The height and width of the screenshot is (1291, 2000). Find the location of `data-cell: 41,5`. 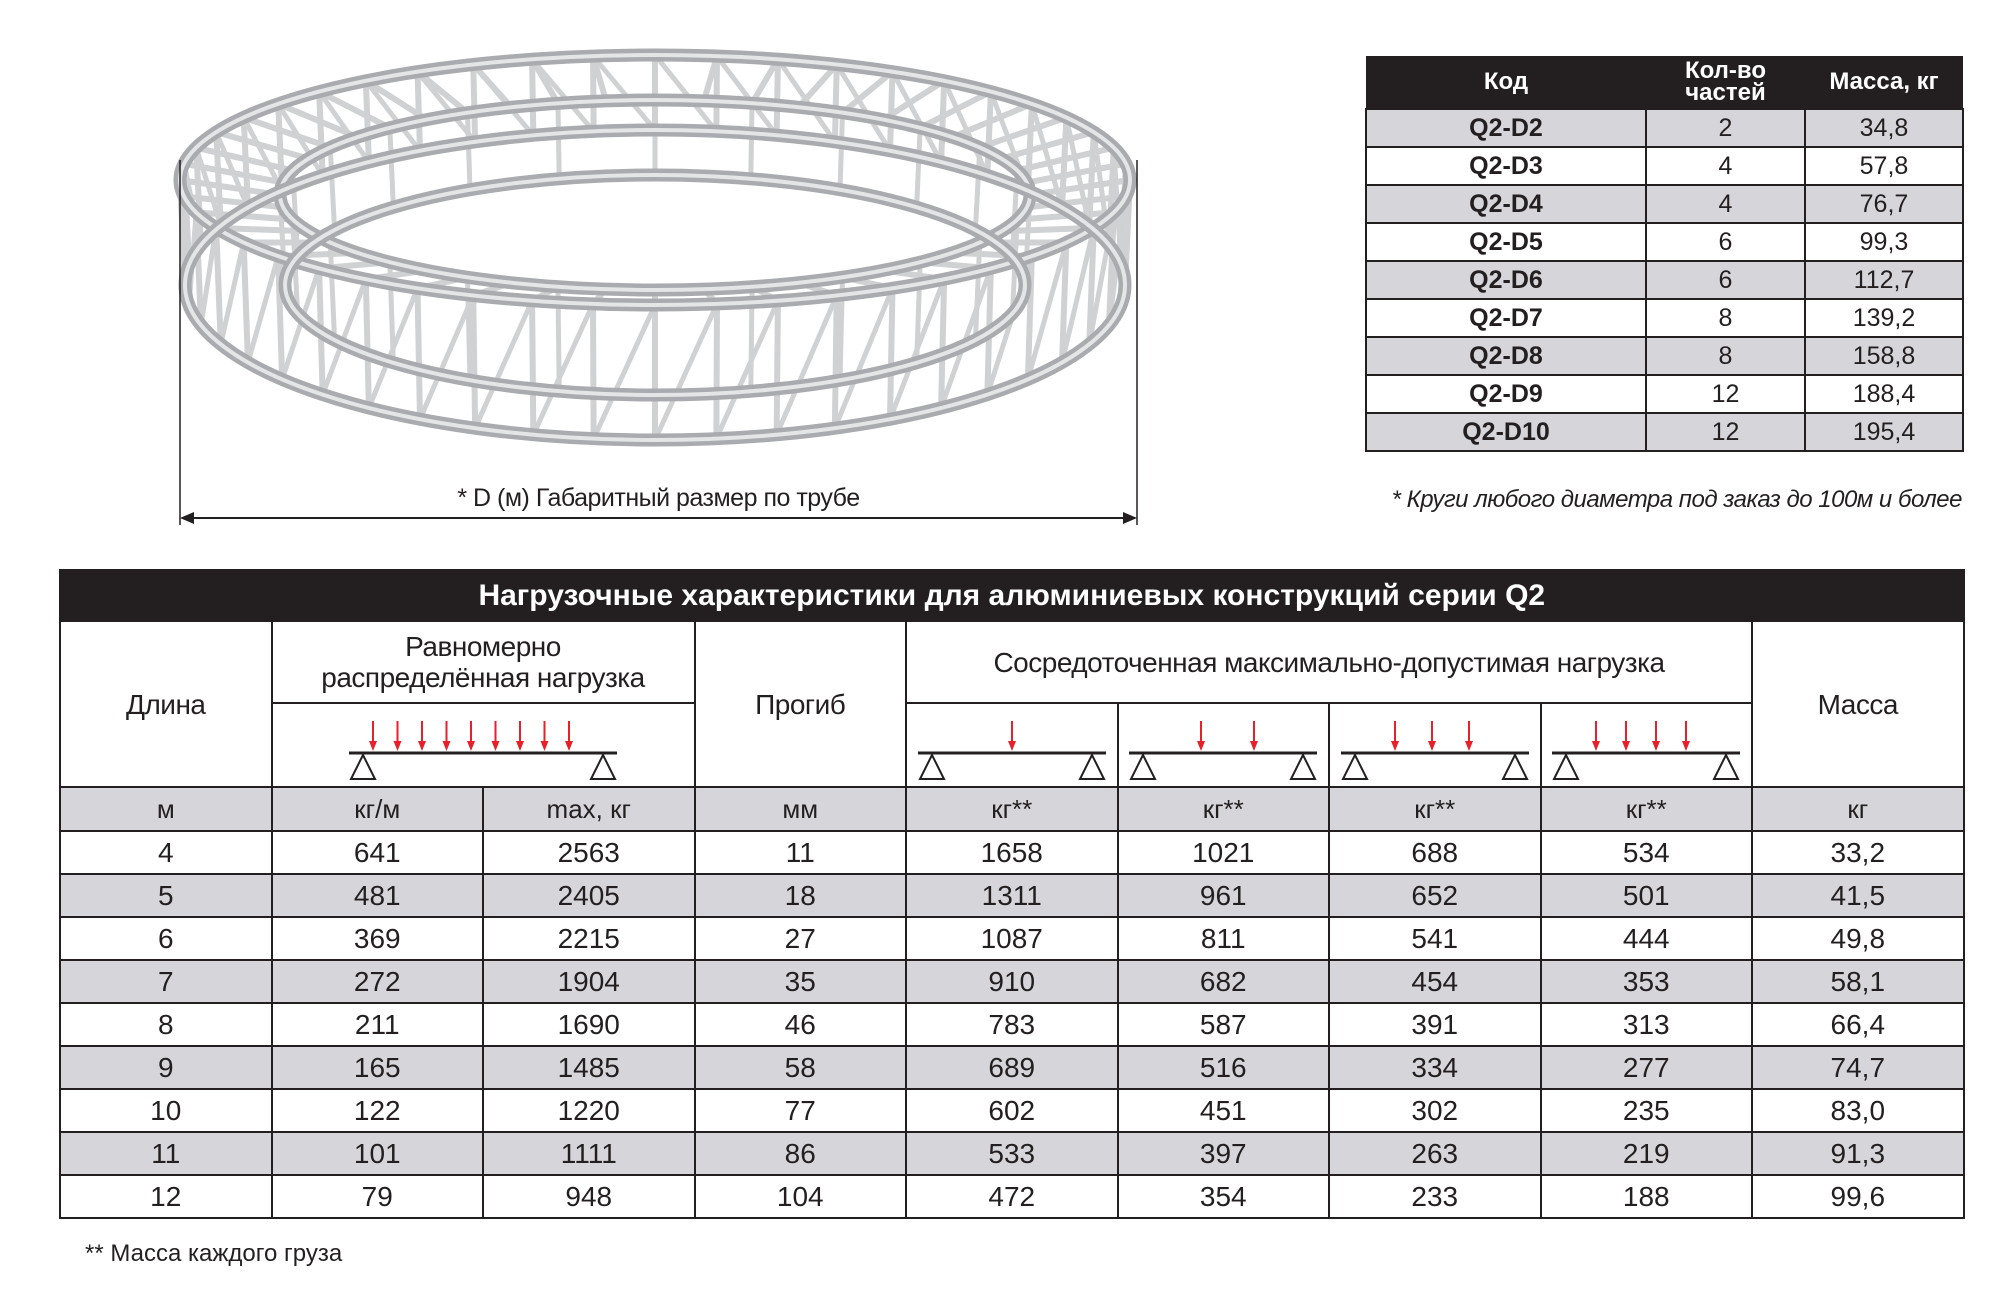

data-cell: 41,5 is located at coordinates (1858, 895).